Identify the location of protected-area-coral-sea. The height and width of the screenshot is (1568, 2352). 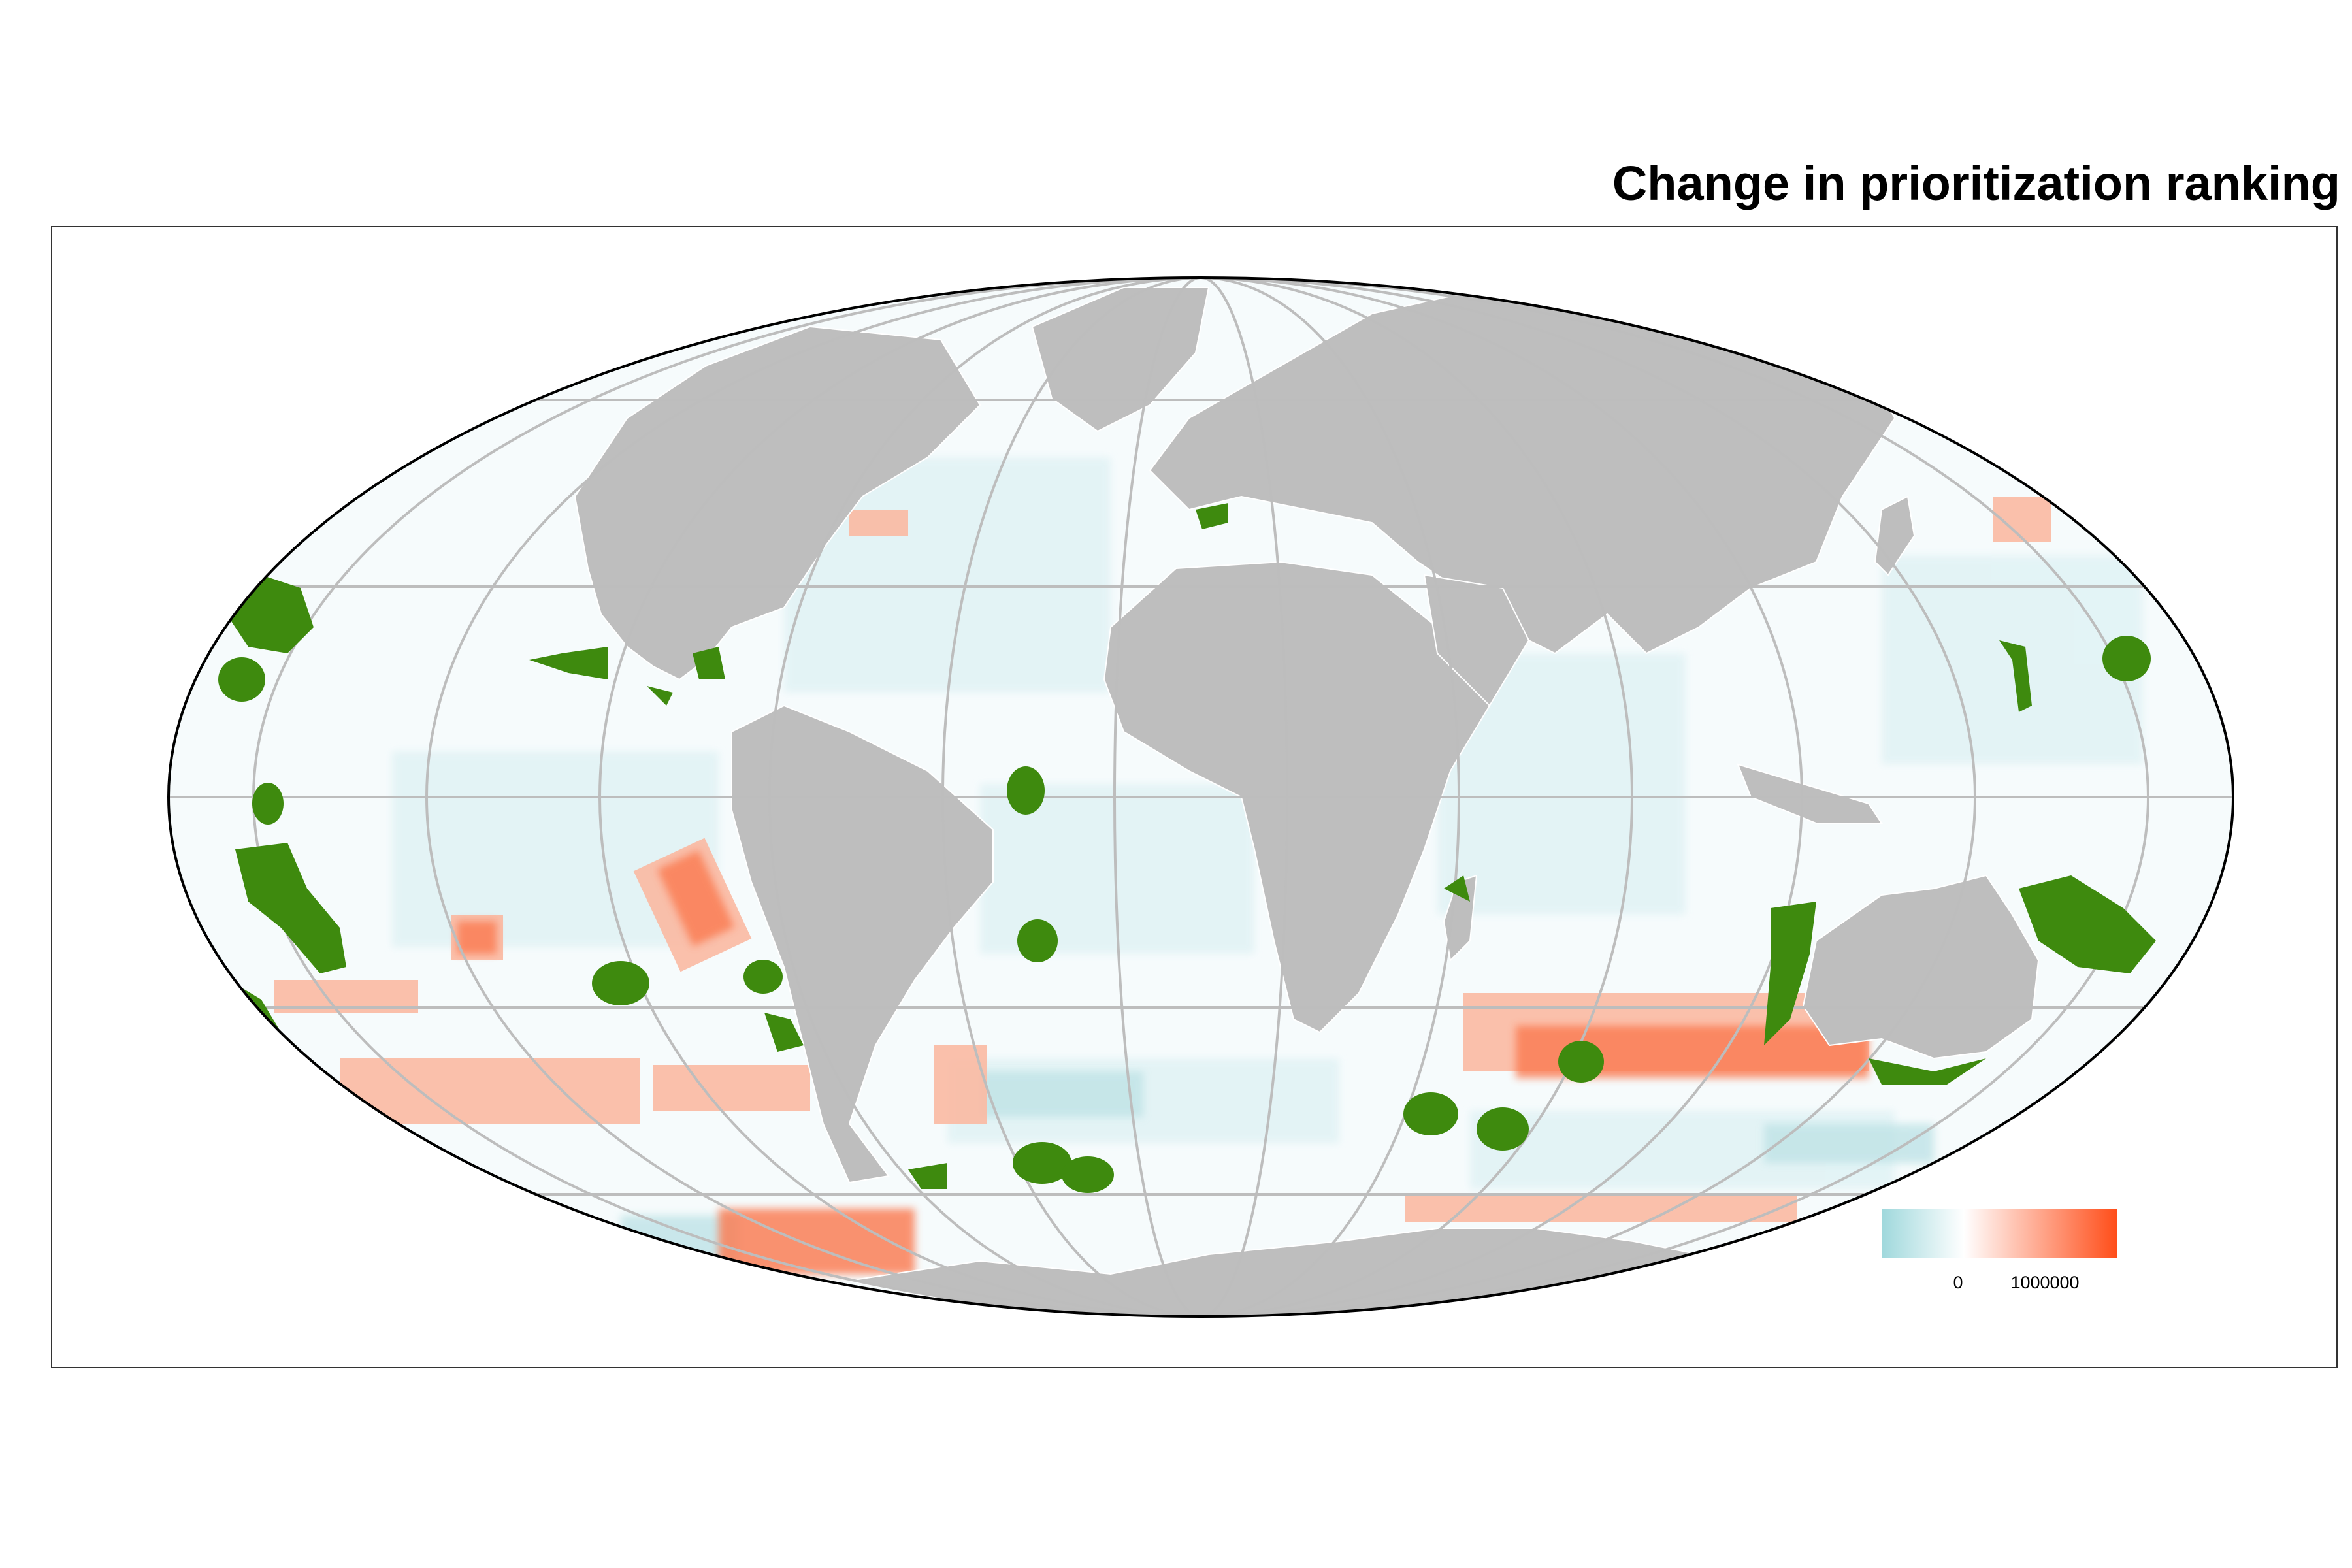
(2087, 924).